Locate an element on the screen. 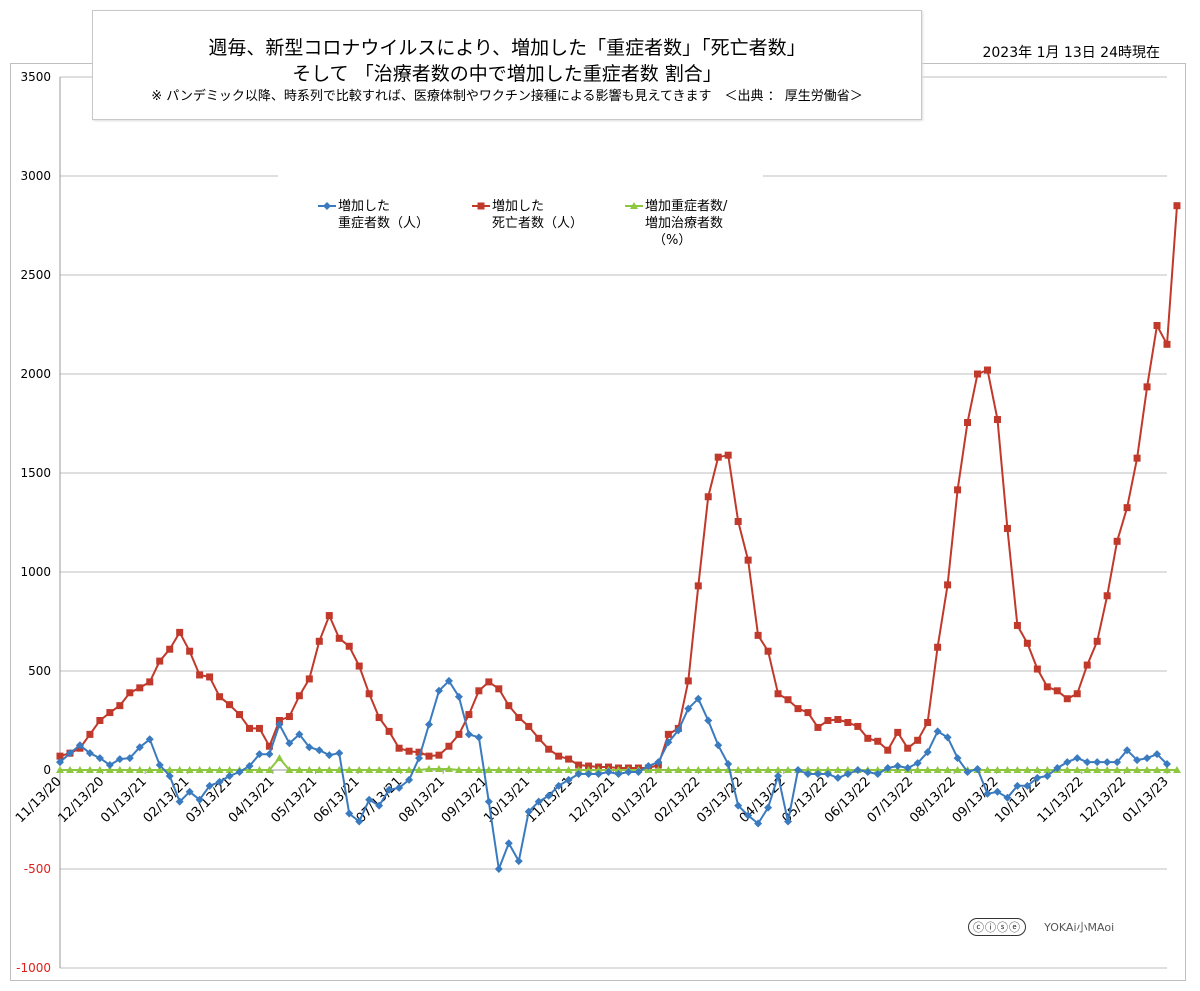 The width and height of the screenshot is (1200, 991). legend-label: 増加重症者数/ is located at coordinates (686, 206).